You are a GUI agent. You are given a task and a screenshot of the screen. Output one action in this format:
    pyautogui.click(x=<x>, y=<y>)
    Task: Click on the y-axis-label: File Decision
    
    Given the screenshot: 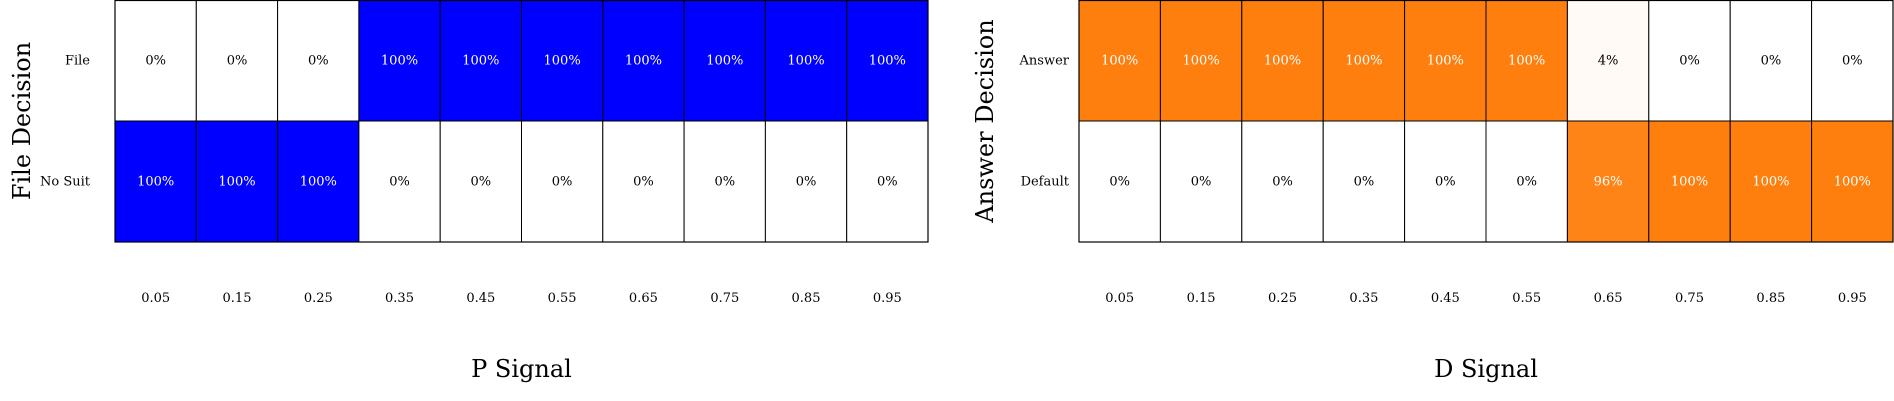 What is the action you would take?
    pyautogui.click(x=22, y=121)
    